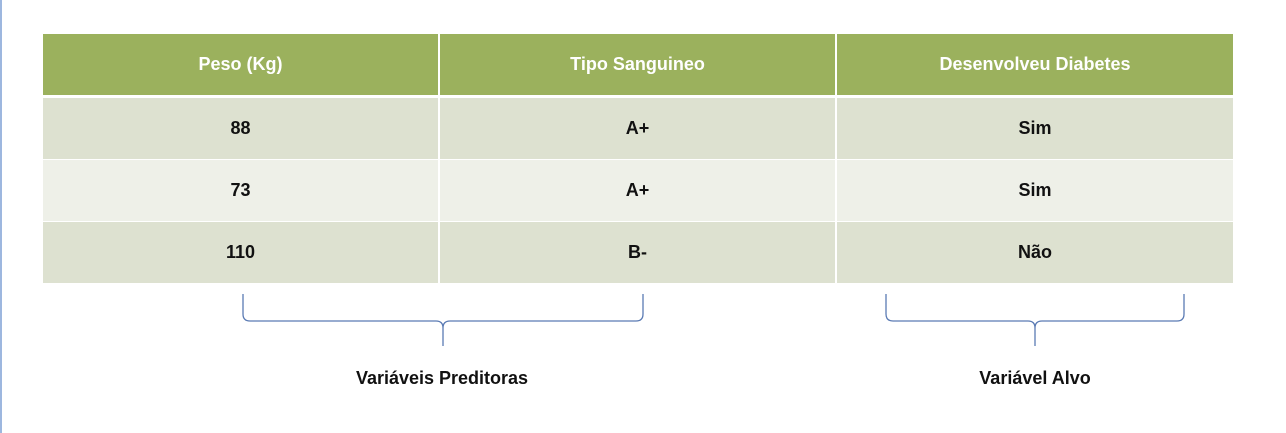 The width and height of the screenshot is (1286, 433). I want to click on cell-desenvolveu-diabetes: Não, so click(1034, 252).